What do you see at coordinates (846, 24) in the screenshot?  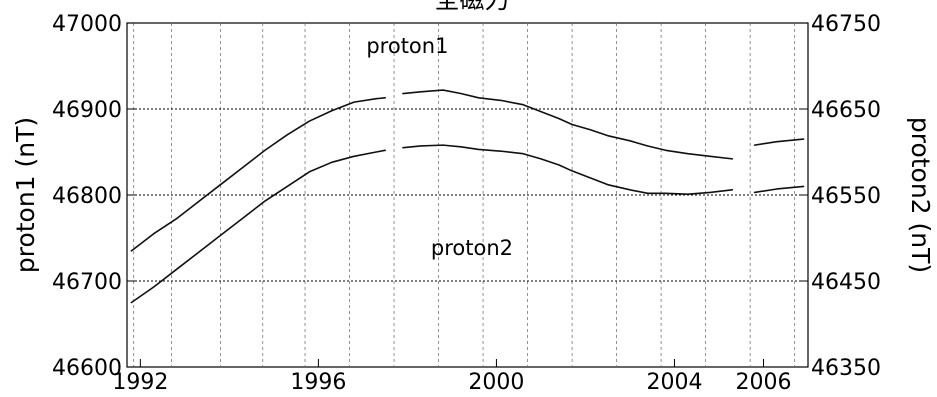 I see `right-y-tick-label: 46750` at bounding box center [846, 24].